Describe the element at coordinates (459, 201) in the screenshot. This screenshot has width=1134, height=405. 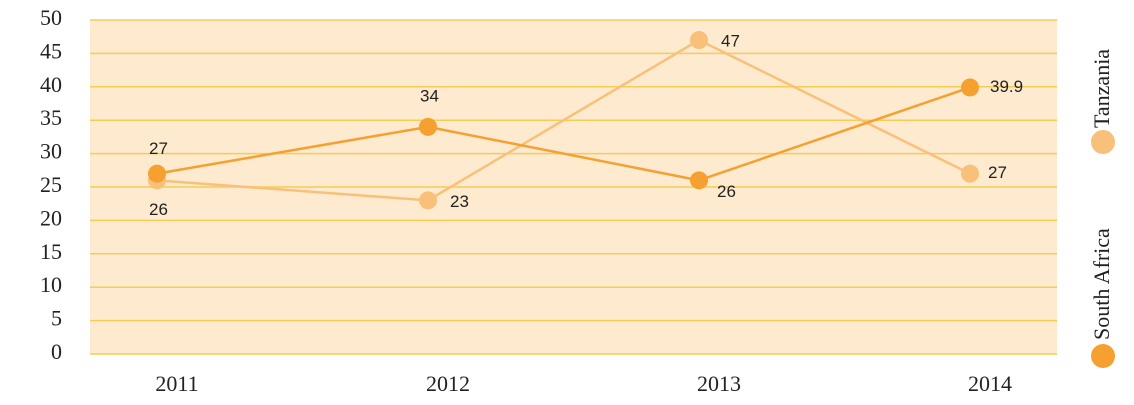
I see `data-label: 23` at that location.